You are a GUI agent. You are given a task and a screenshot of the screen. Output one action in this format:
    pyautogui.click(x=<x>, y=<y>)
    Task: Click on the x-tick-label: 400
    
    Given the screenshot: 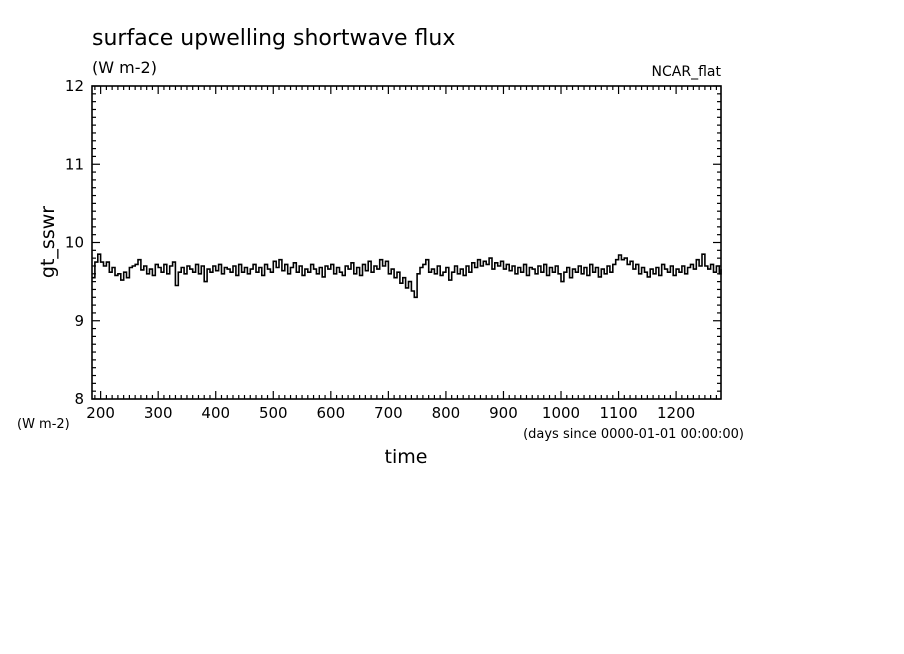 What is the action you would take?
    pyautogui.click(x=215, y=413)
    